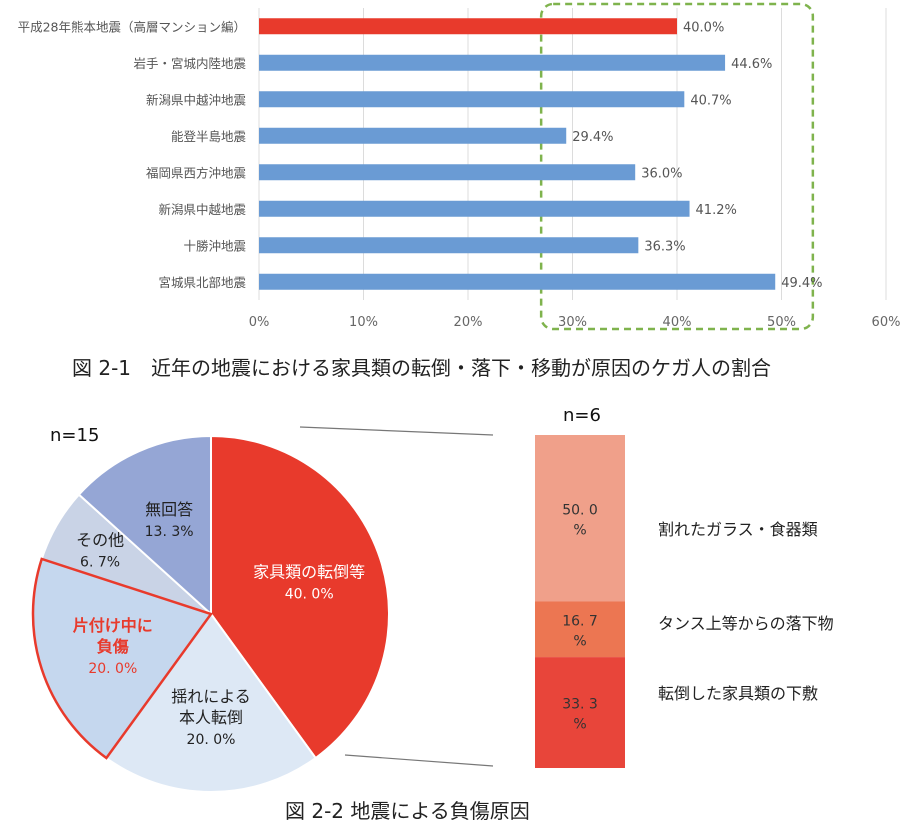  I want to click on value-label: 41.2%, so click(716, 210).